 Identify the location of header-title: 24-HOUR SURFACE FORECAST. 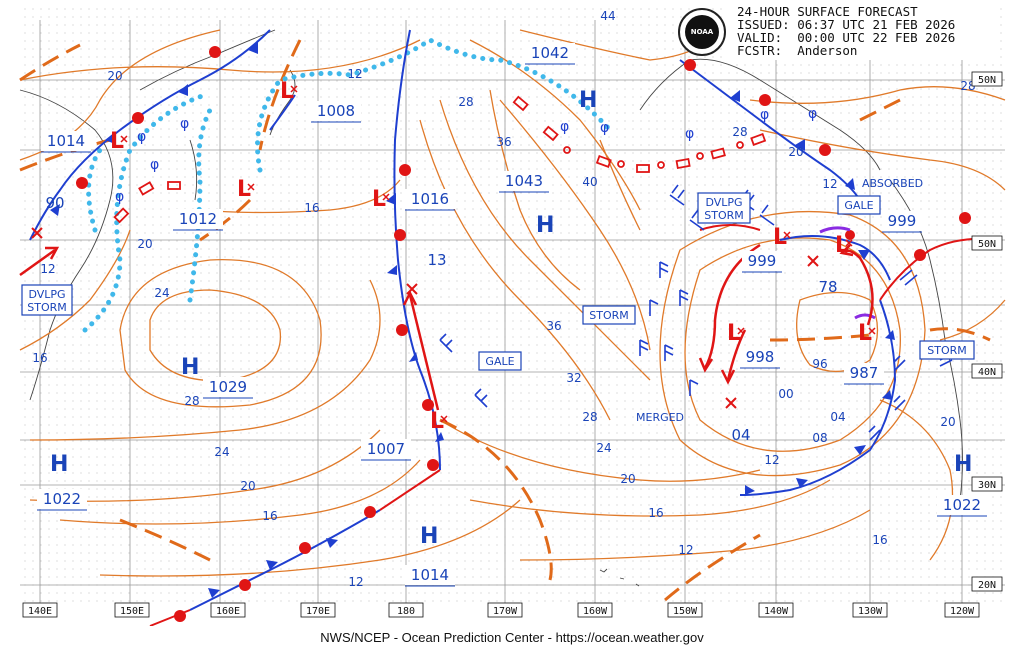
(827, 11).